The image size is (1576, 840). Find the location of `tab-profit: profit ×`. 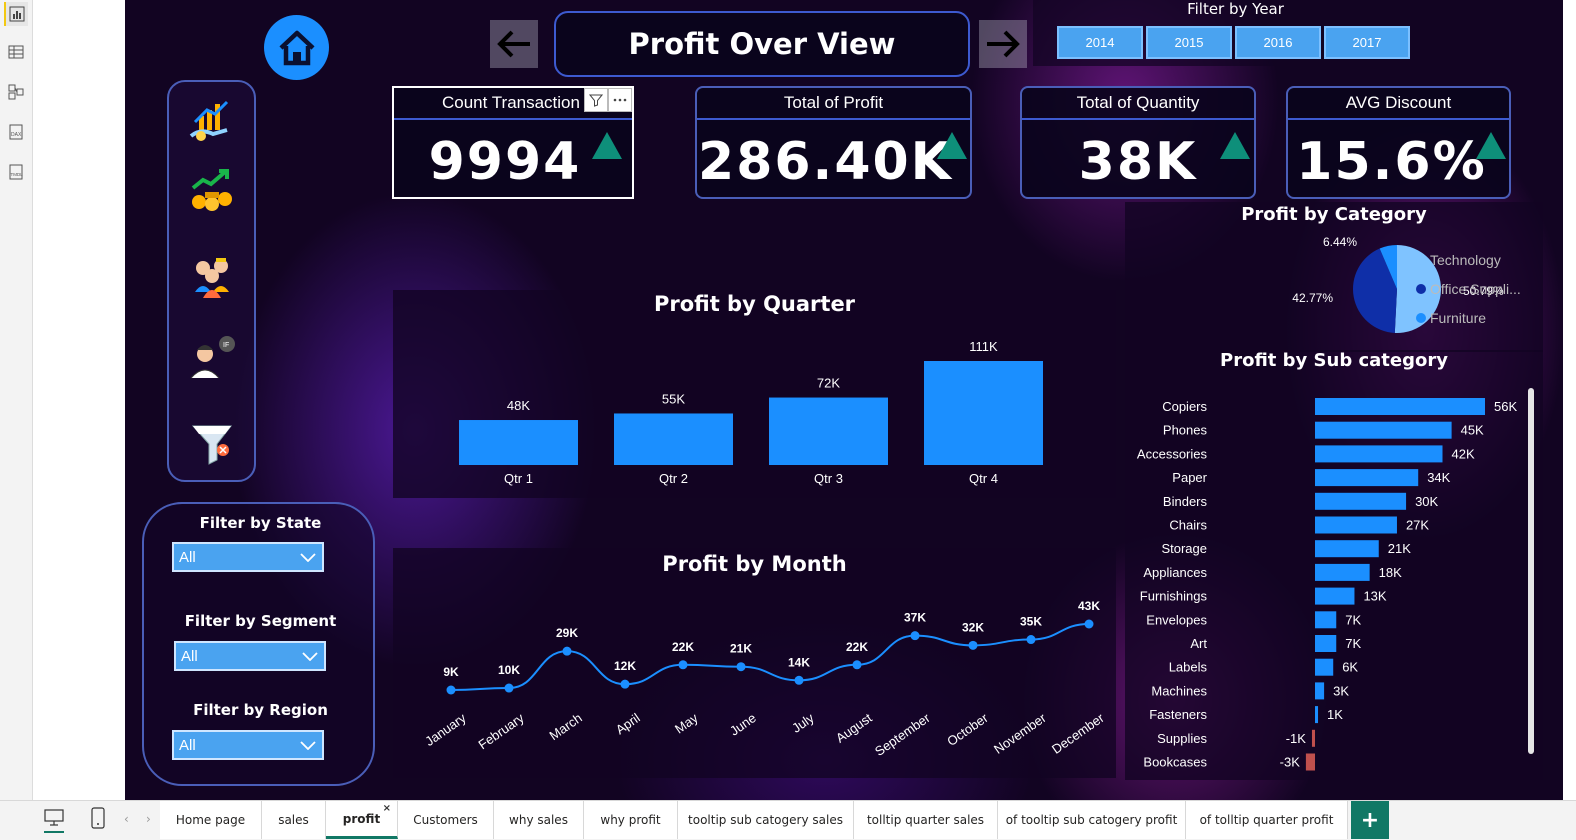

tab-profit: profit × is located at coordinates (362, 820).